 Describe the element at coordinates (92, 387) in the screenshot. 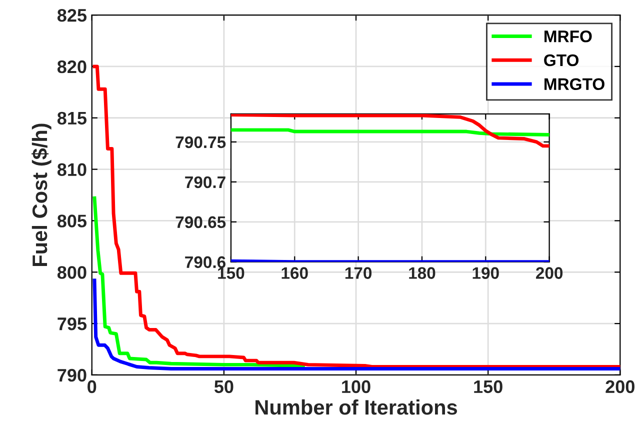

I see `x-tick-label: 0` at that location.